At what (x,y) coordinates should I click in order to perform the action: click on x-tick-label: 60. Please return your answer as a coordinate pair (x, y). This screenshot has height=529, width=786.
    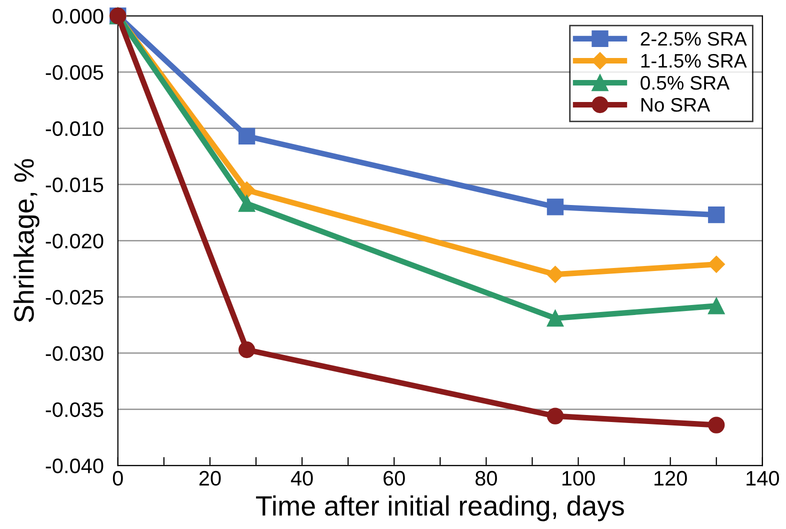
    Looking at the image, I should click on (394, 478).